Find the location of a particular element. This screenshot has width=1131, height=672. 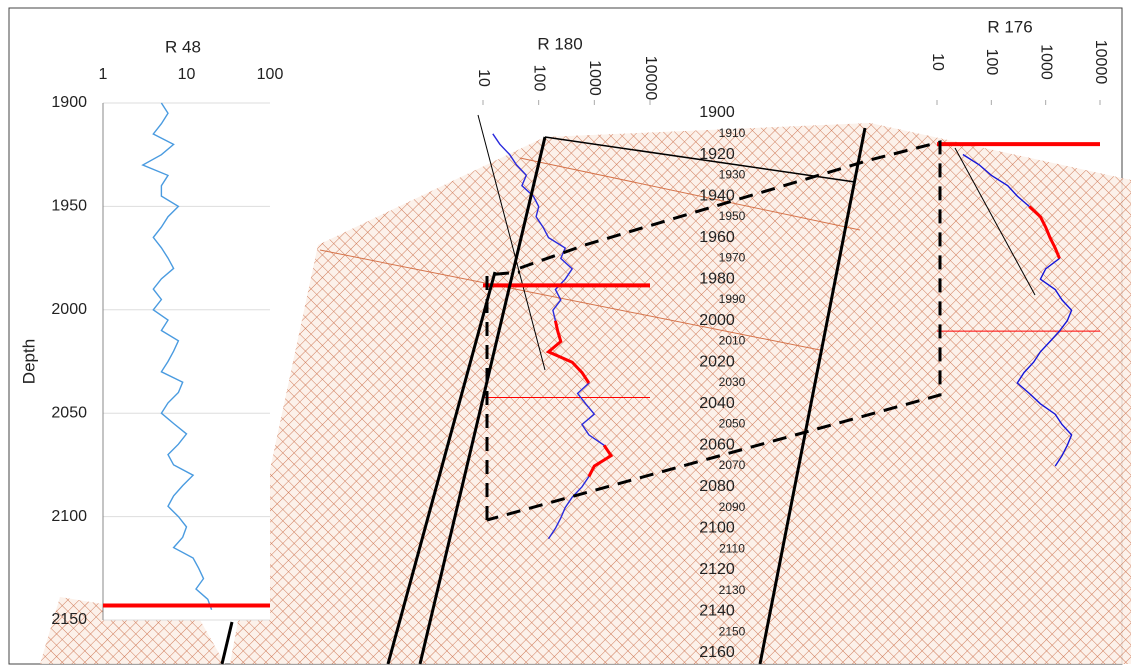

depth-label: 2040 is located at coordinates (717, 403).